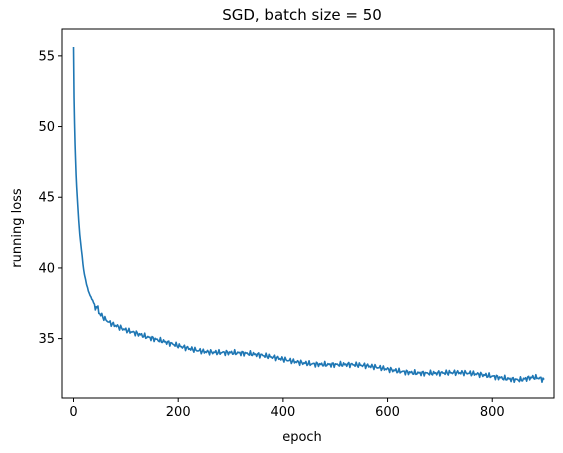 Image resolution: width=563 pixels, height=453 pixels. Describe the element at coordinates (492, 412) in the screenshot. I see `x-tick-label: 800` at that location.